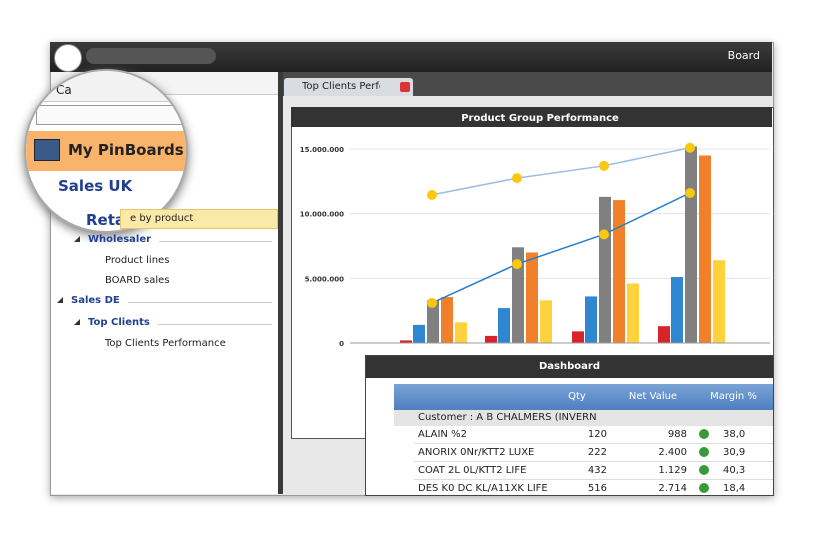 This screenshot has width=814, height=537. What do you see at coordinates (106, 86) in the screenshot?
I see `magnified-header` at bounding box center [106, 86].